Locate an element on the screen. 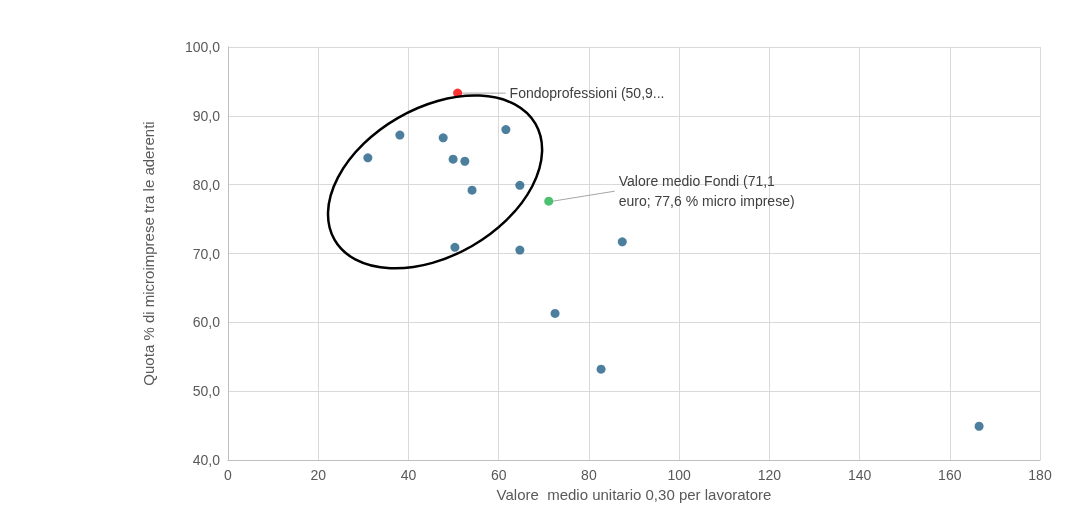 The width and height of the screenshot is (1066, 510). y-tick-label: 90,0 is located at coordinates (206, 115).